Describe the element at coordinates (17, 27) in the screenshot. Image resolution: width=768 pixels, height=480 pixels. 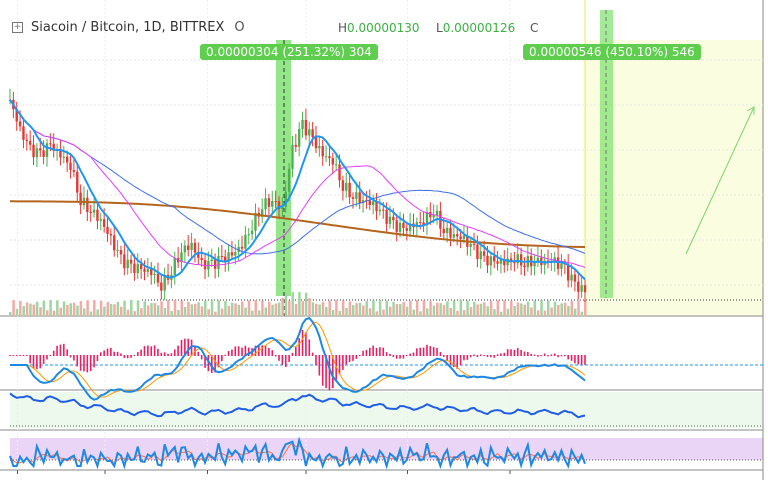
I see `expand-icon: +` at that location.